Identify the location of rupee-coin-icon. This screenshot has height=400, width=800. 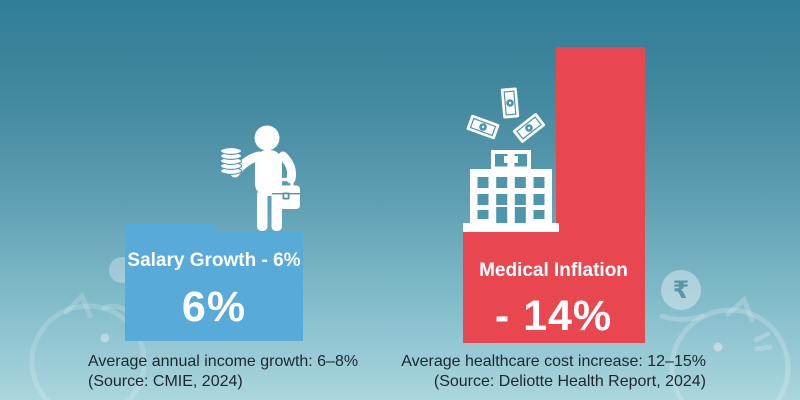
(681, 290).